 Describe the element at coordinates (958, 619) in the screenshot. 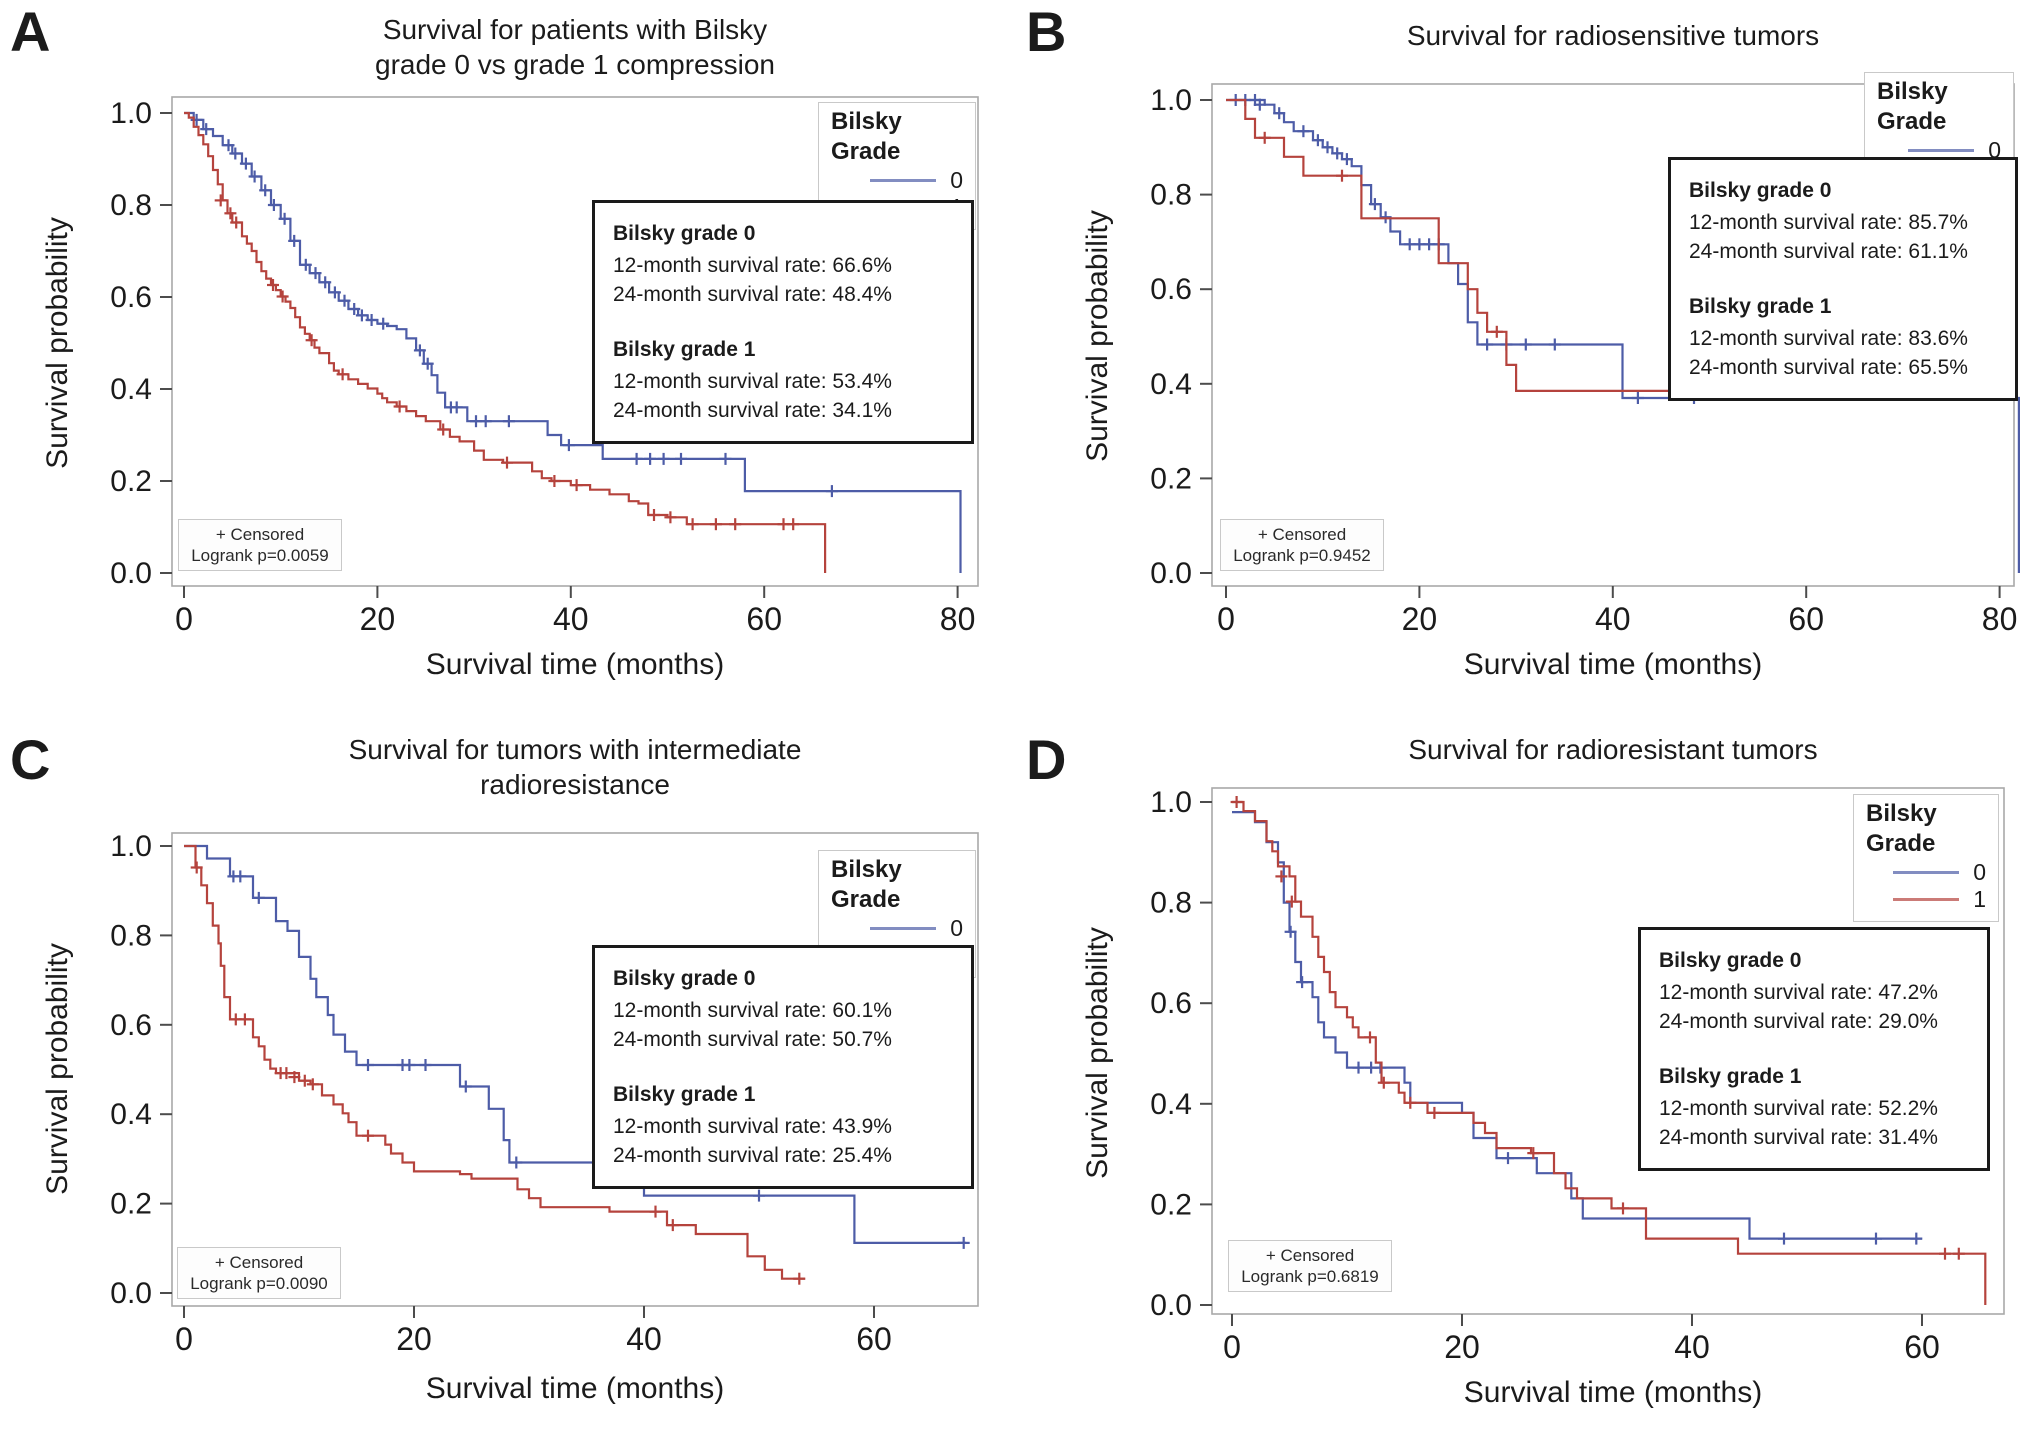

I see `x-tick-label: 80` at that location.